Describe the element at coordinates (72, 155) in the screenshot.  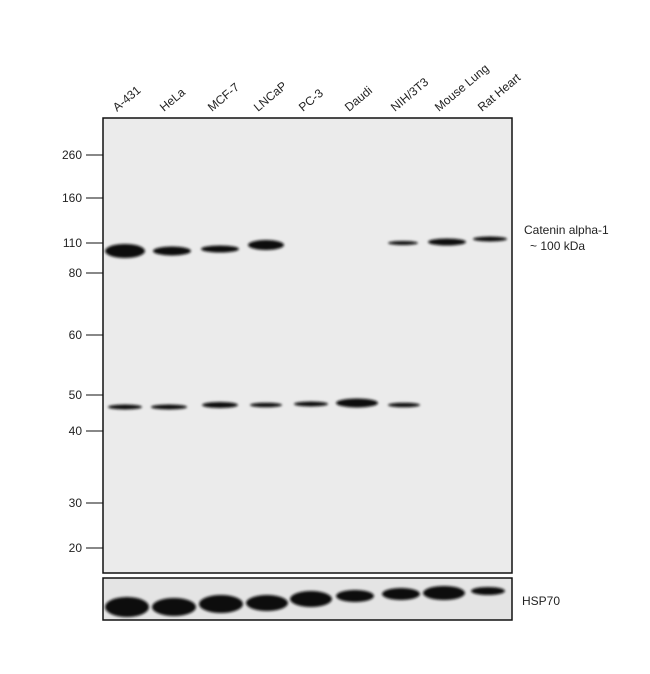
I see `marker-label: 260` at that location.